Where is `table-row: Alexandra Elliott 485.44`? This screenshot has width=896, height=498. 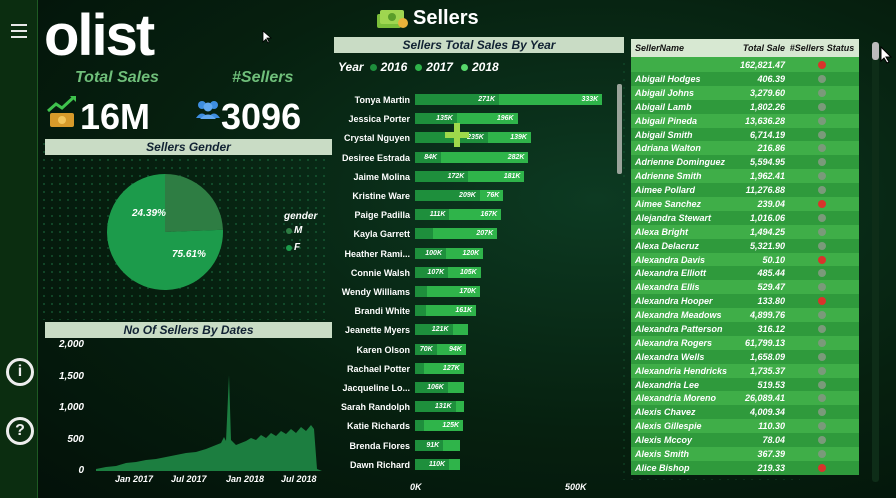 table-row: Alexandra Elliott 485.44 is located at coordinates (745, 273).